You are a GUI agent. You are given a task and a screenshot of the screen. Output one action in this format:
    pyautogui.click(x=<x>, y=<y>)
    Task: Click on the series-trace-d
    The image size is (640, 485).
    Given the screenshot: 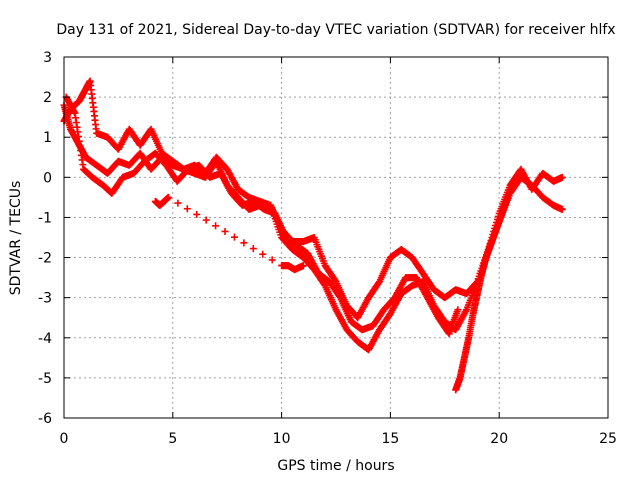 What is the action you would take?
    pyautogui.click(x=482, y=293)
    